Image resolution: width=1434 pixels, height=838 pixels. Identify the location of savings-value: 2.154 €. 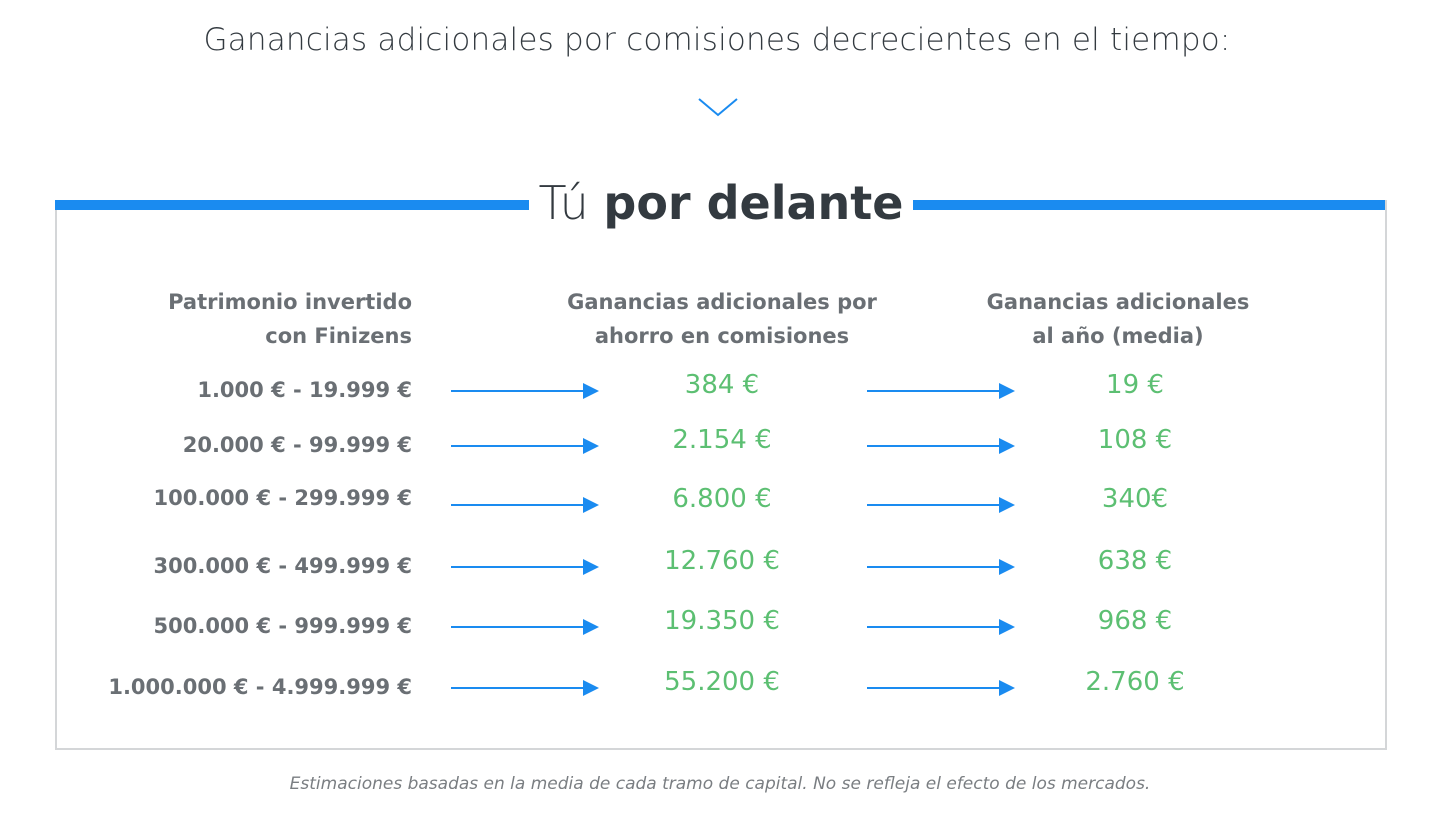
(722, 440).